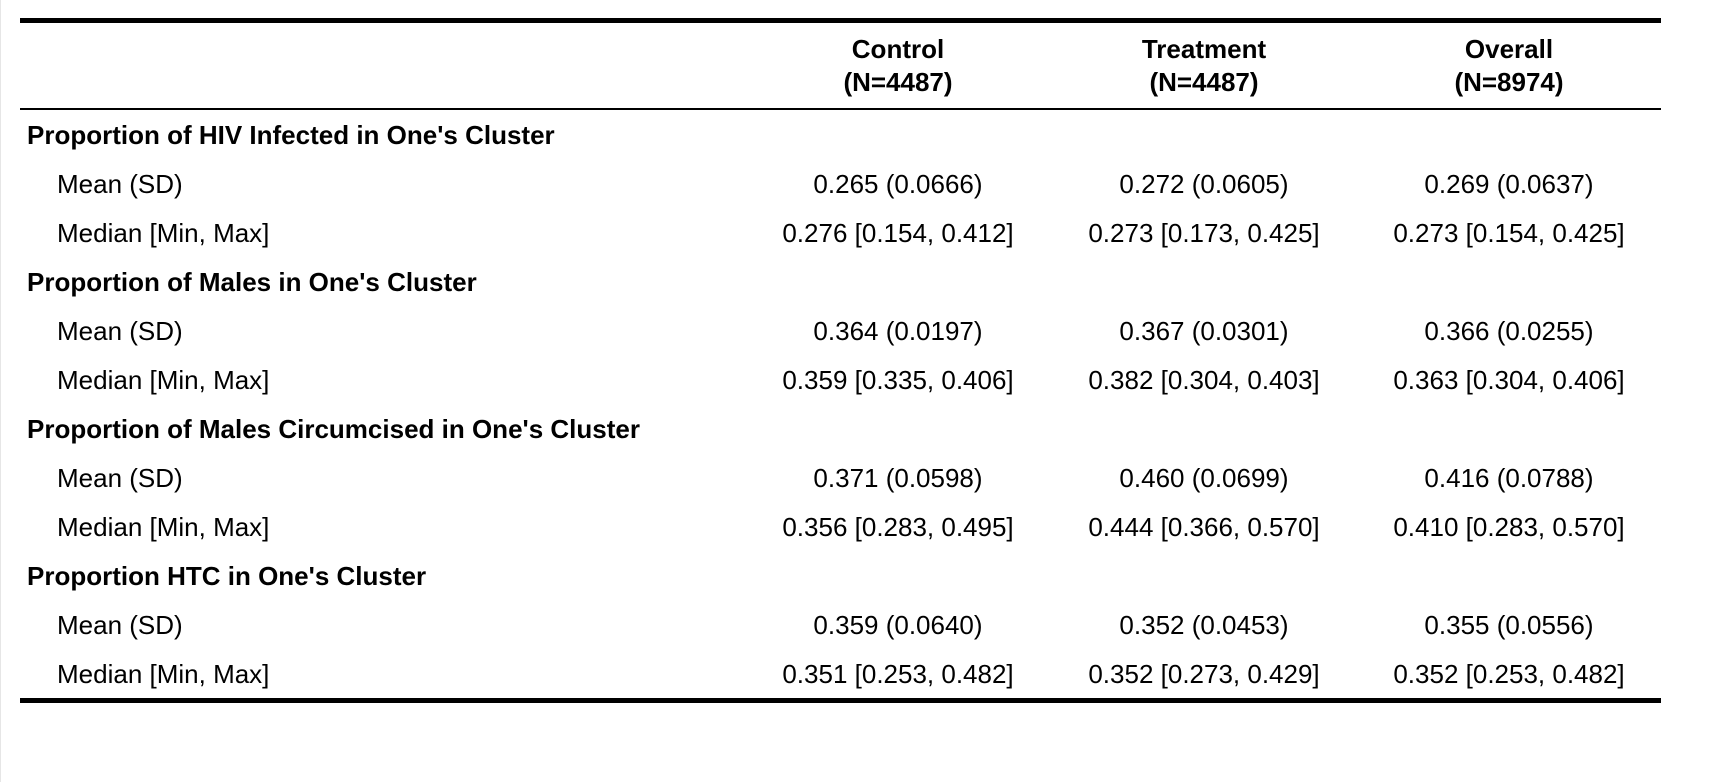 The image size is (1722, 782). Describe the element at coordinates (1509, 232) in the screenshot. I see `cell-overall: 0.273 [0.154, 0.425]` at that location.